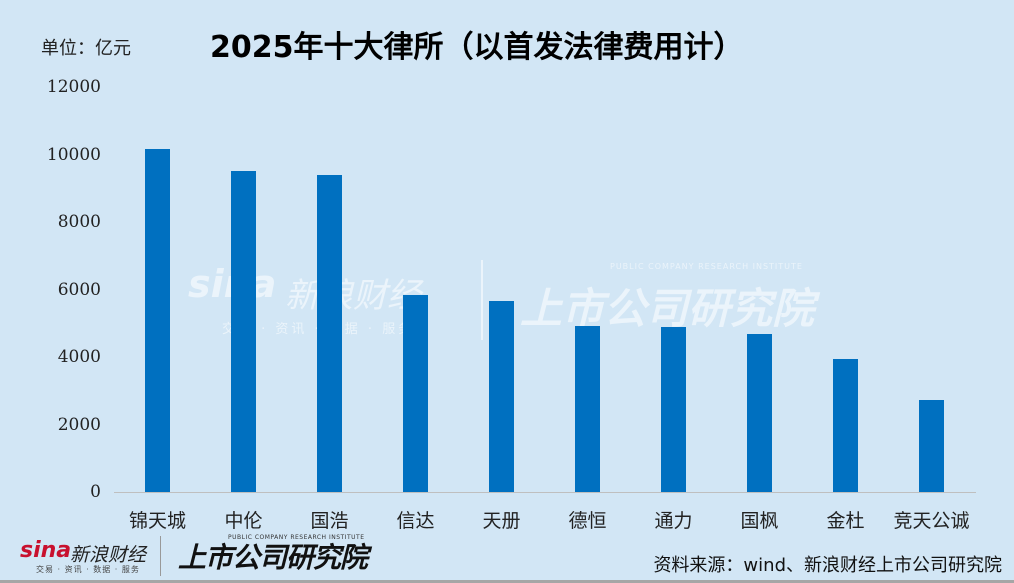 The width and height of the screenshot is (1014, 583). Describe the element at coordinates (79, 425) in the screenshot. I see `y-tick-2000: 2000` at that location.